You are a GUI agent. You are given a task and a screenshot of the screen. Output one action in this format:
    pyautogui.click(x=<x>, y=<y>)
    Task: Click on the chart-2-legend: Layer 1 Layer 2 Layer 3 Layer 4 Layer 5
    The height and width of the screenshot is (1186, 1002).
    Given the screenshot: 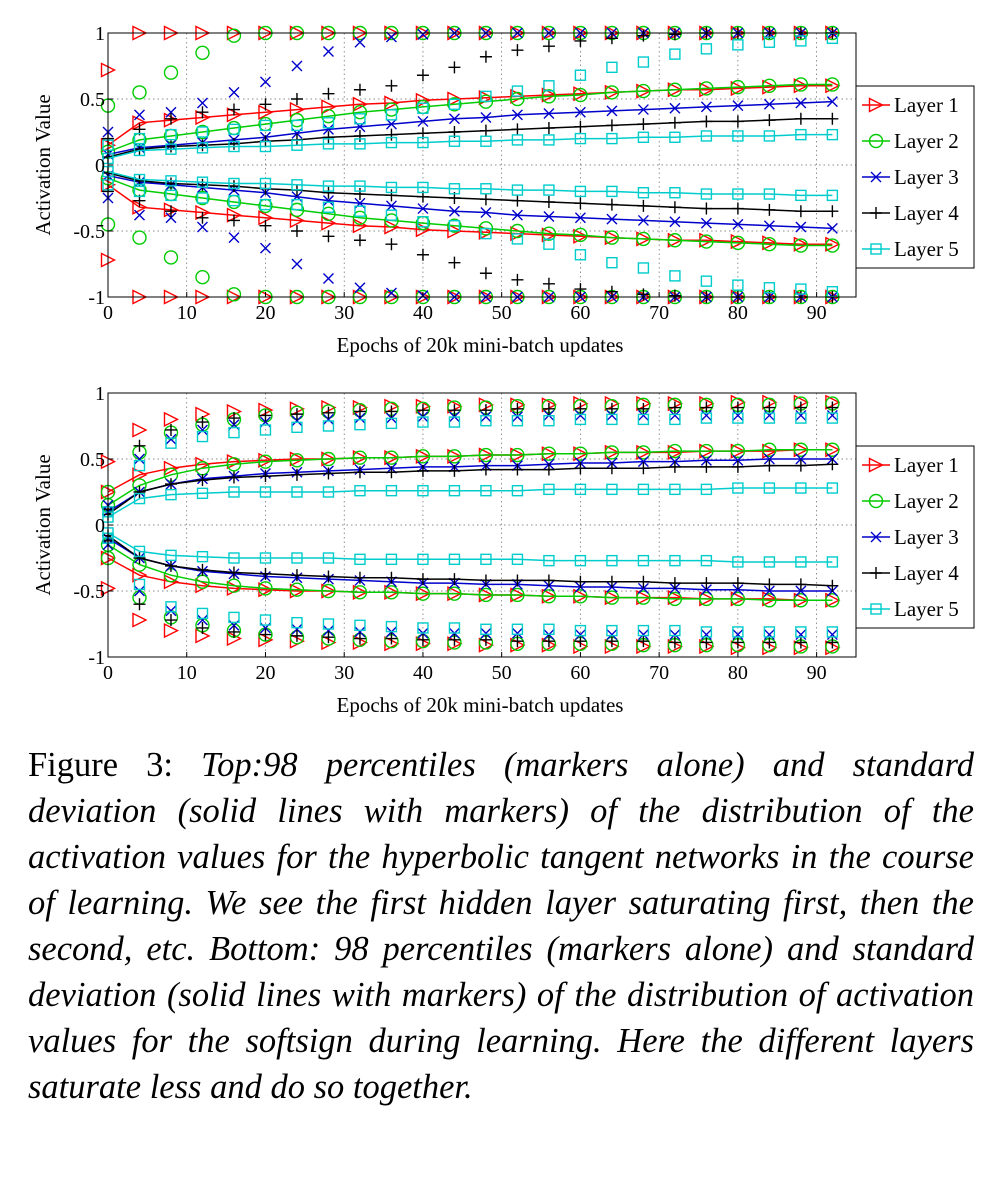 What is the action you would take?
    pyautogui.click(x=915, y=537)
    